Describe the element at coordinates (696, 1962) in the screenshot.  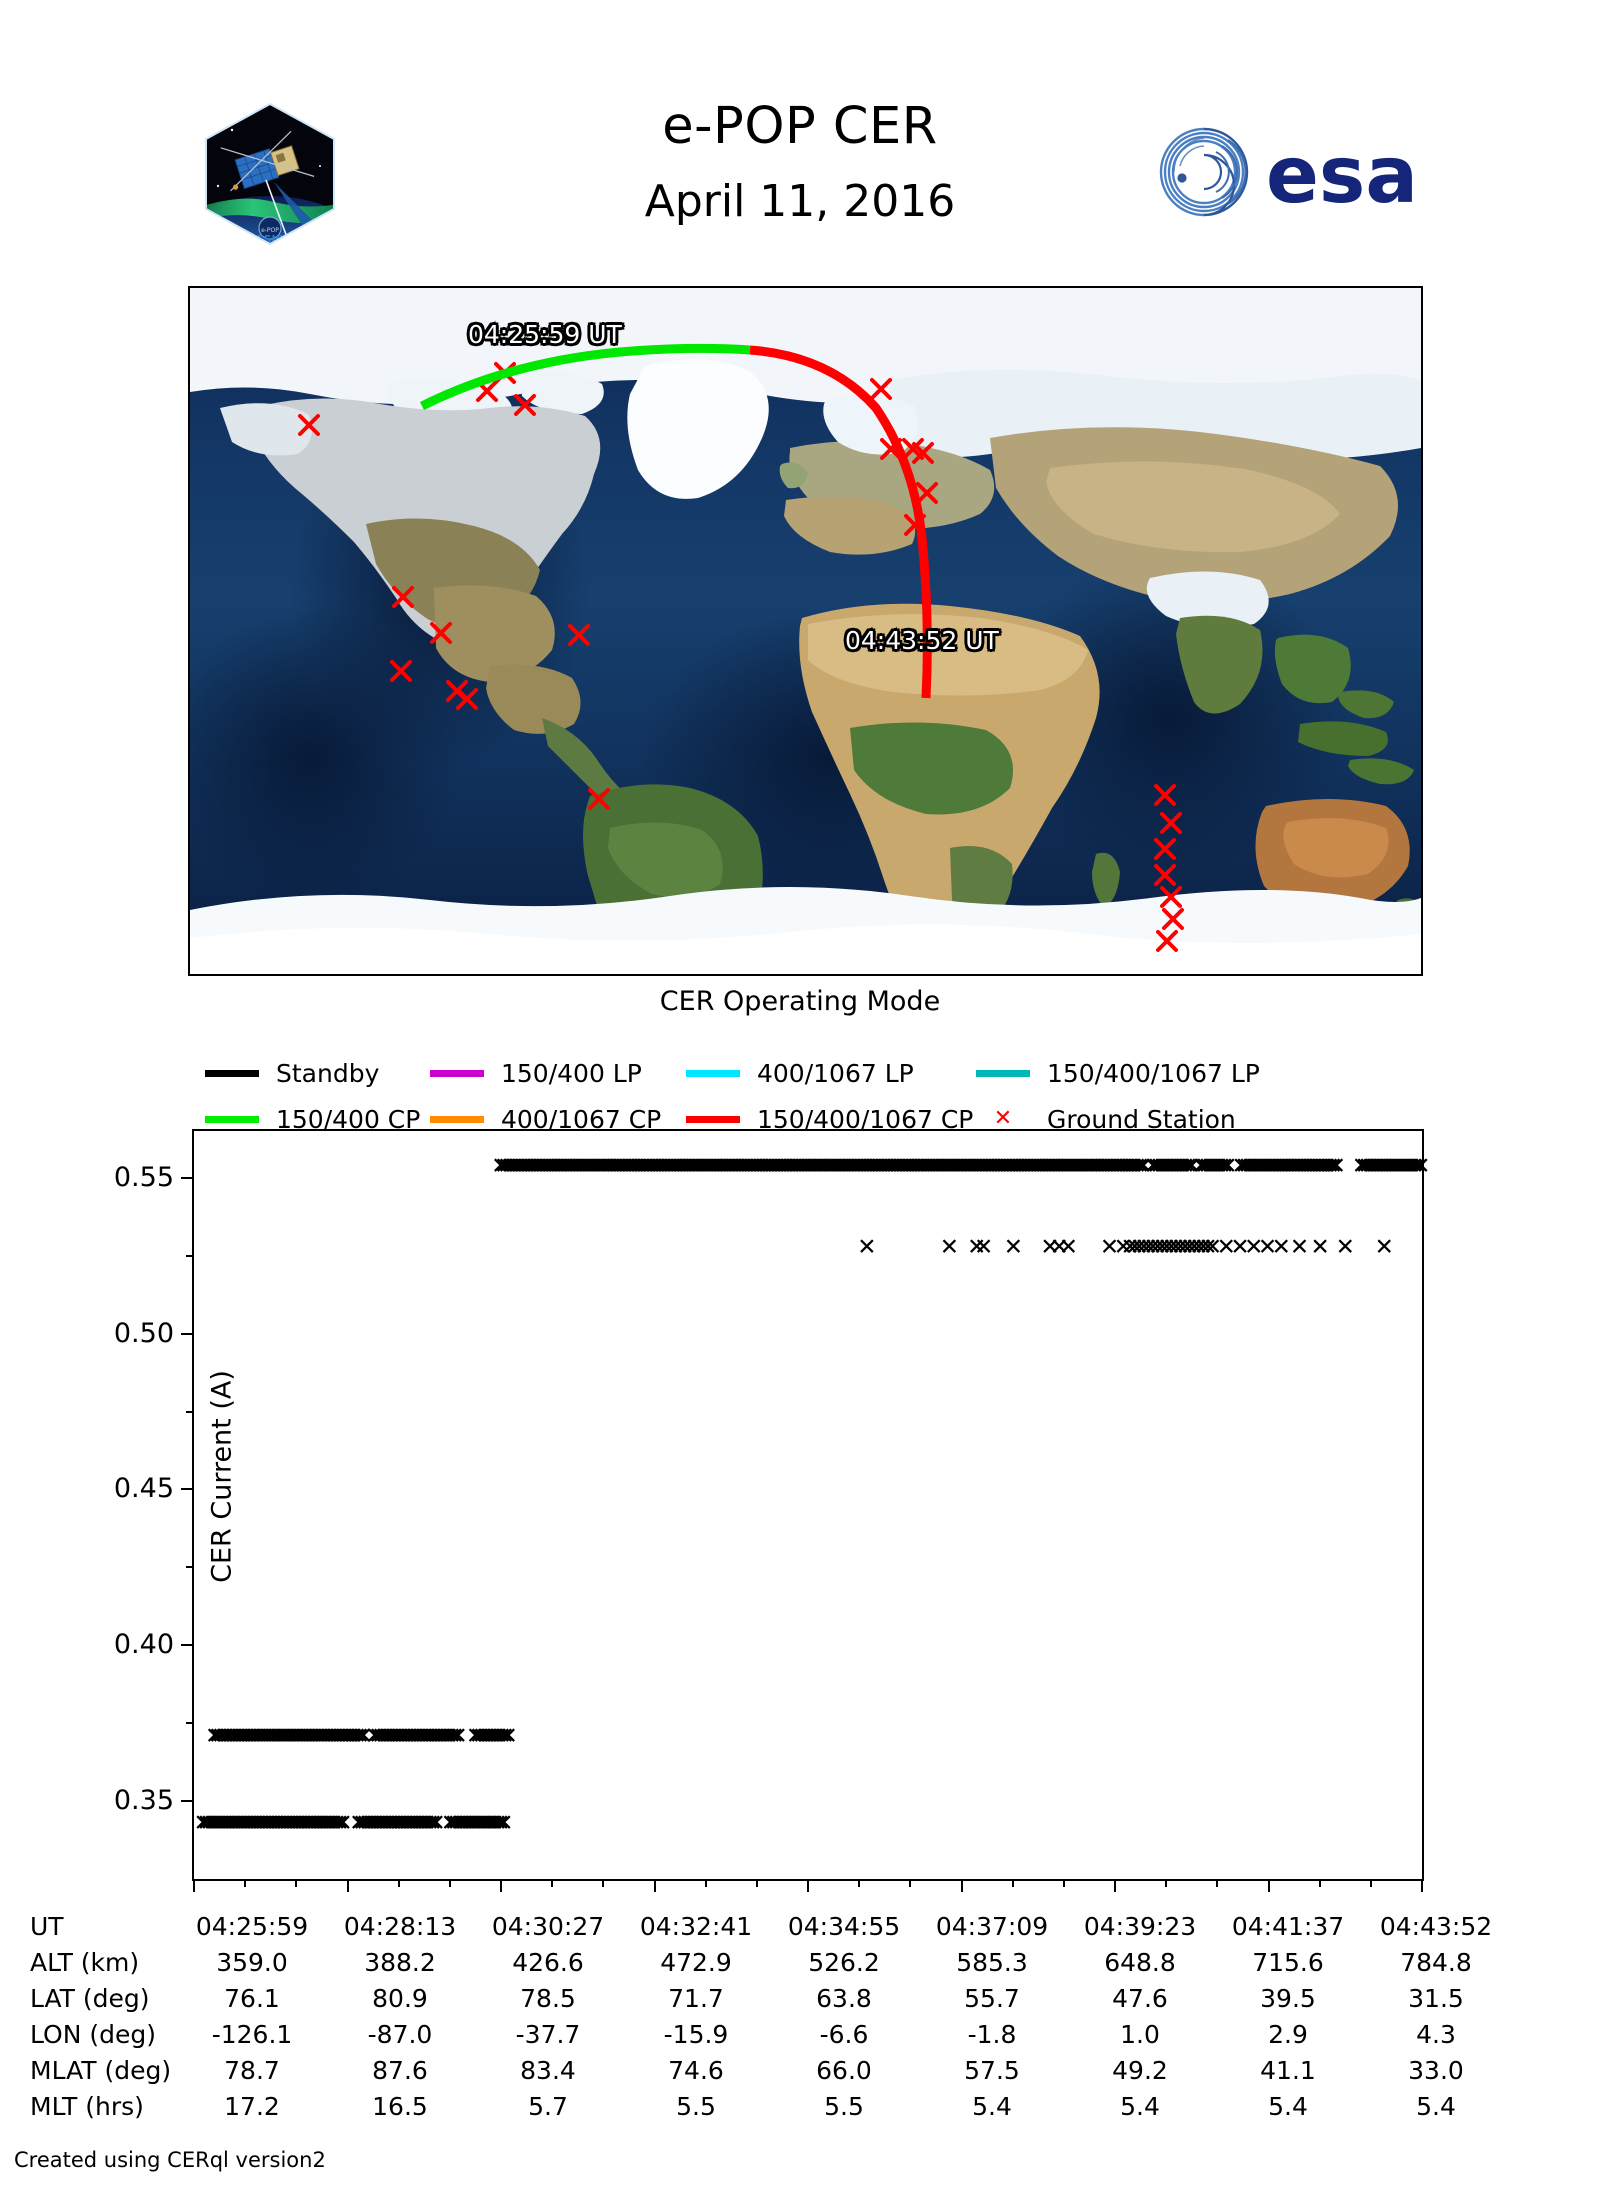
I see `table-cell: 472.9` at that location.